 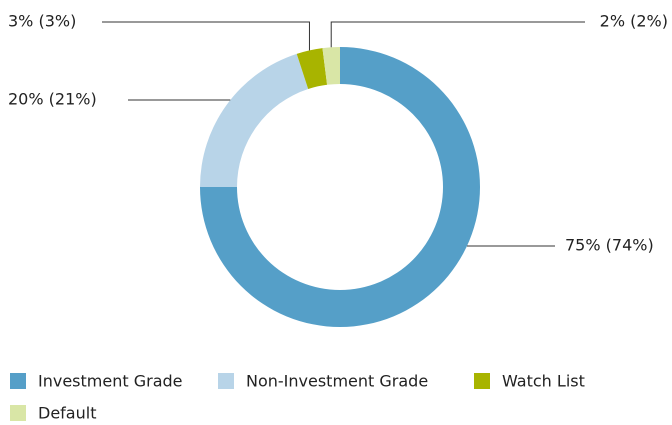 What do you see at coordinates (609, 245) in the screenshot?
I see `data-label: 75% (74%)` at bounding box center [609, 245].